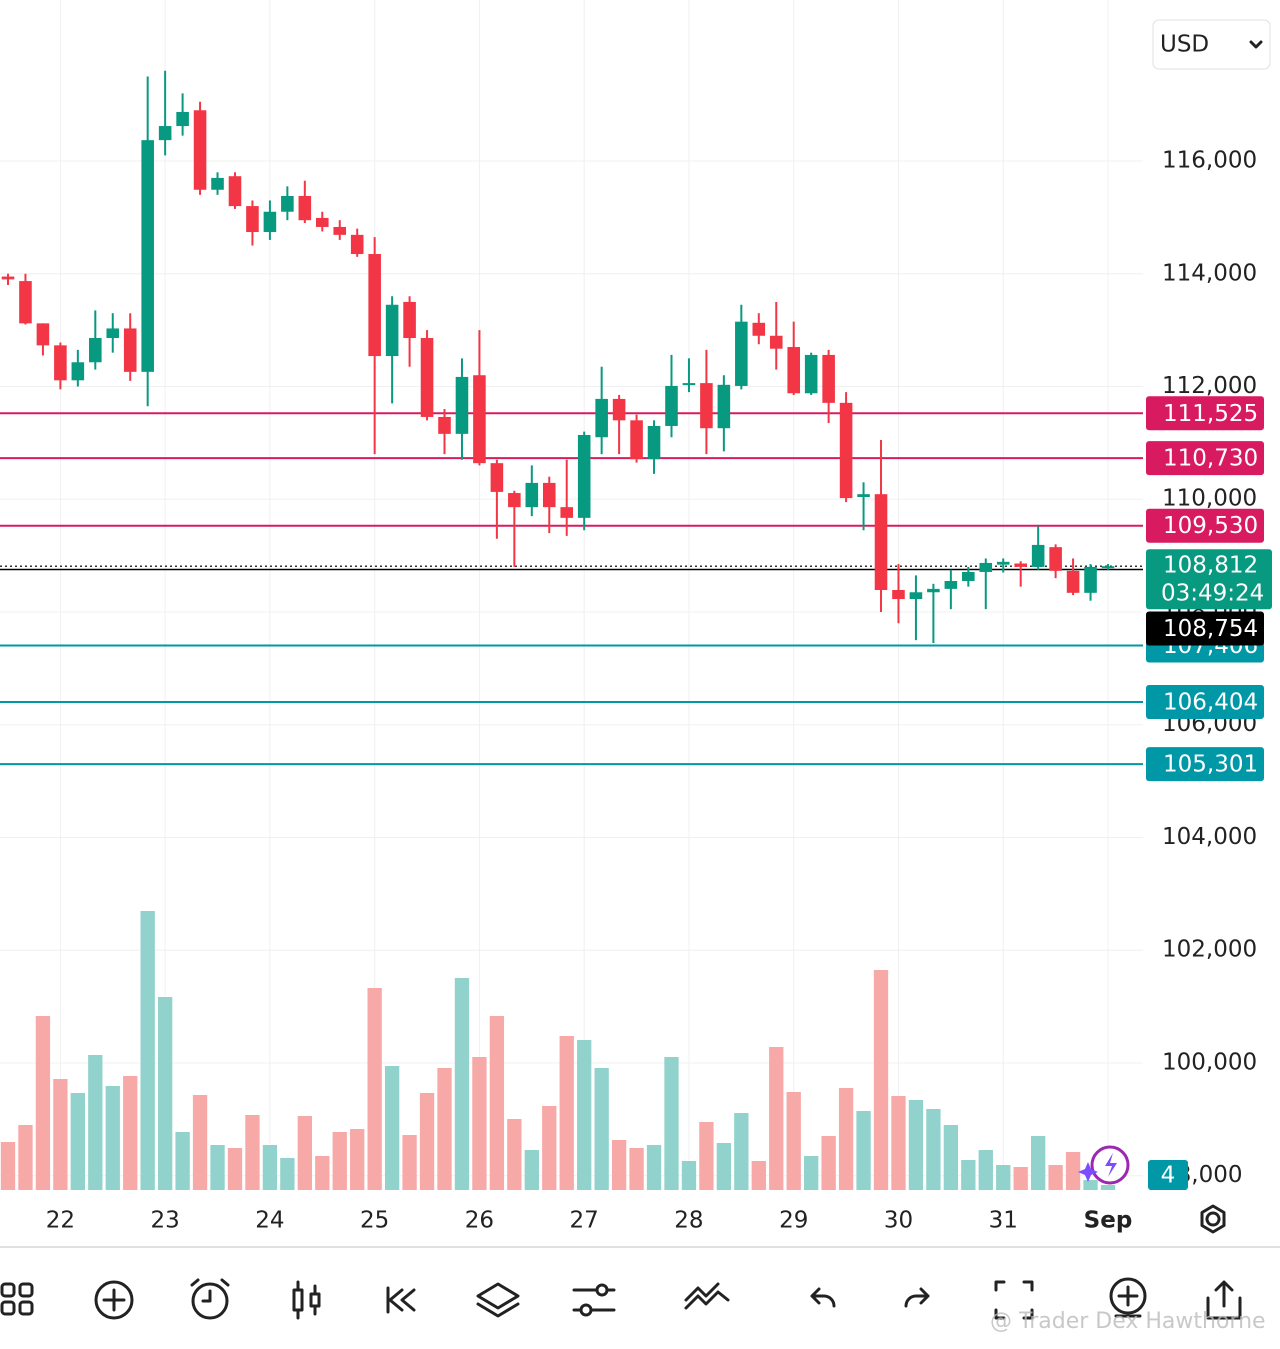  What do you see at coordinates (401, 1300) in the screenshot?
I see `replay-icon` at bounding box center [401, 1300].